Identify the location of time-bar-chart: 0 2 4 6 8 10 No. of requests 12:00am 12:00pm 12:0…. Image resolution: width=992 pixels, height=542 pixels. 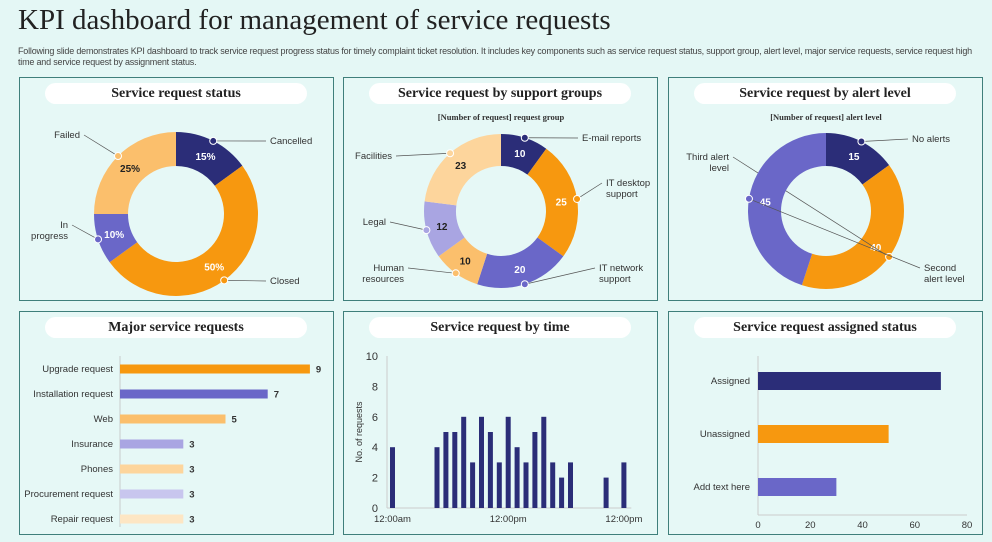
(498, 438).